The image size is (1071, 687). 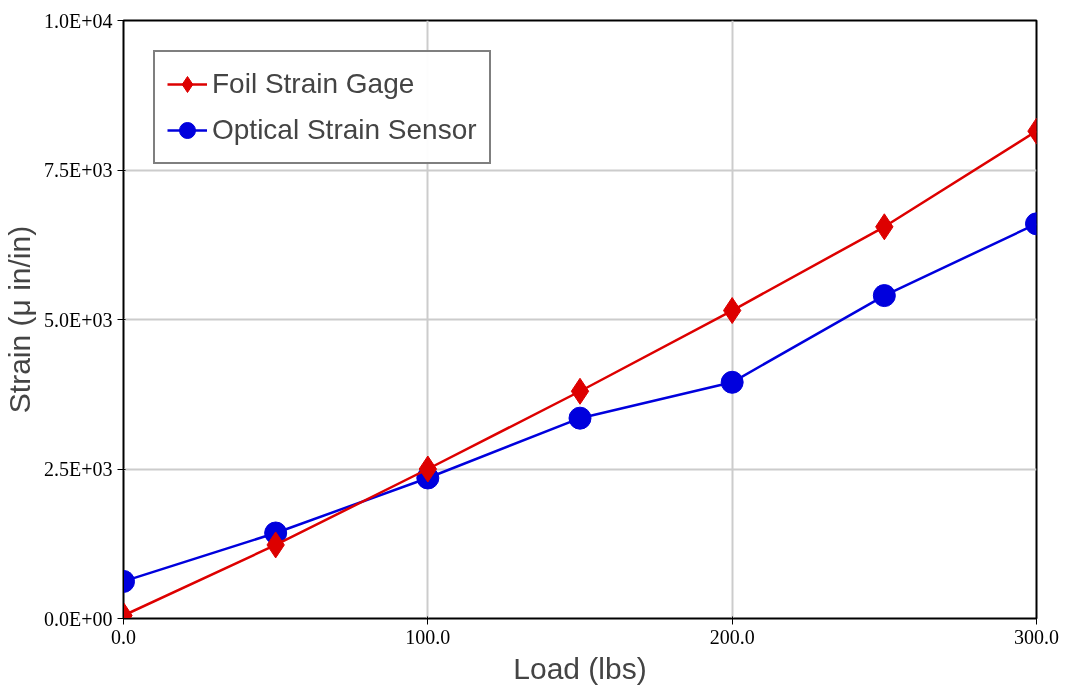 I want to click on x-tick-label: 300.0, so click(x=1036, y=636).